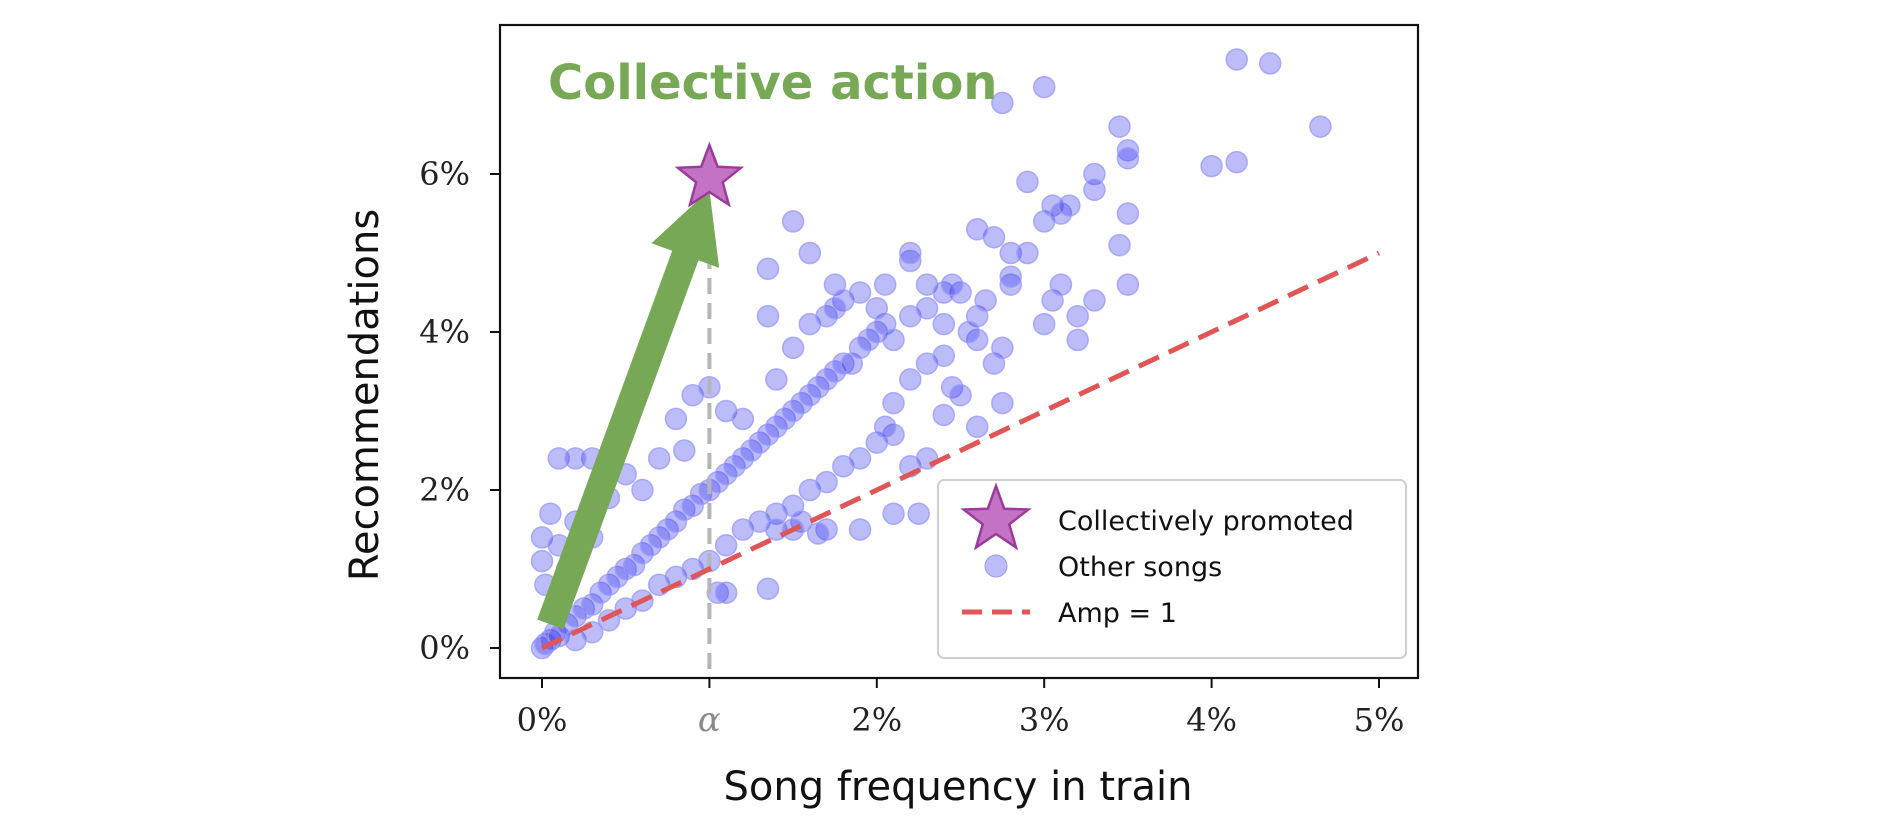  I want to click on legend-star-shape, so click(996, 516).